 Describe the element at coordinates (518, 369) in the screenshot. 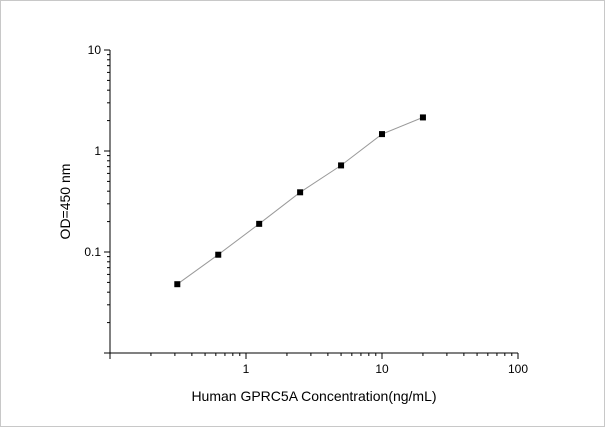

I see `x-tick-label: 100` at that location.